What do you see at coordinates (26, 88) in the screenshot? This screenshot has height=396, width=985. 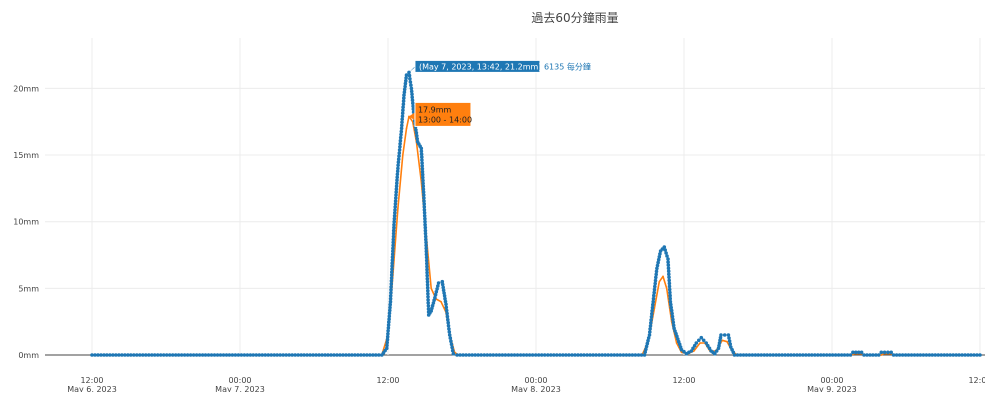 I see `y-tick-label: 20mm` at bounding box center [26, 88].